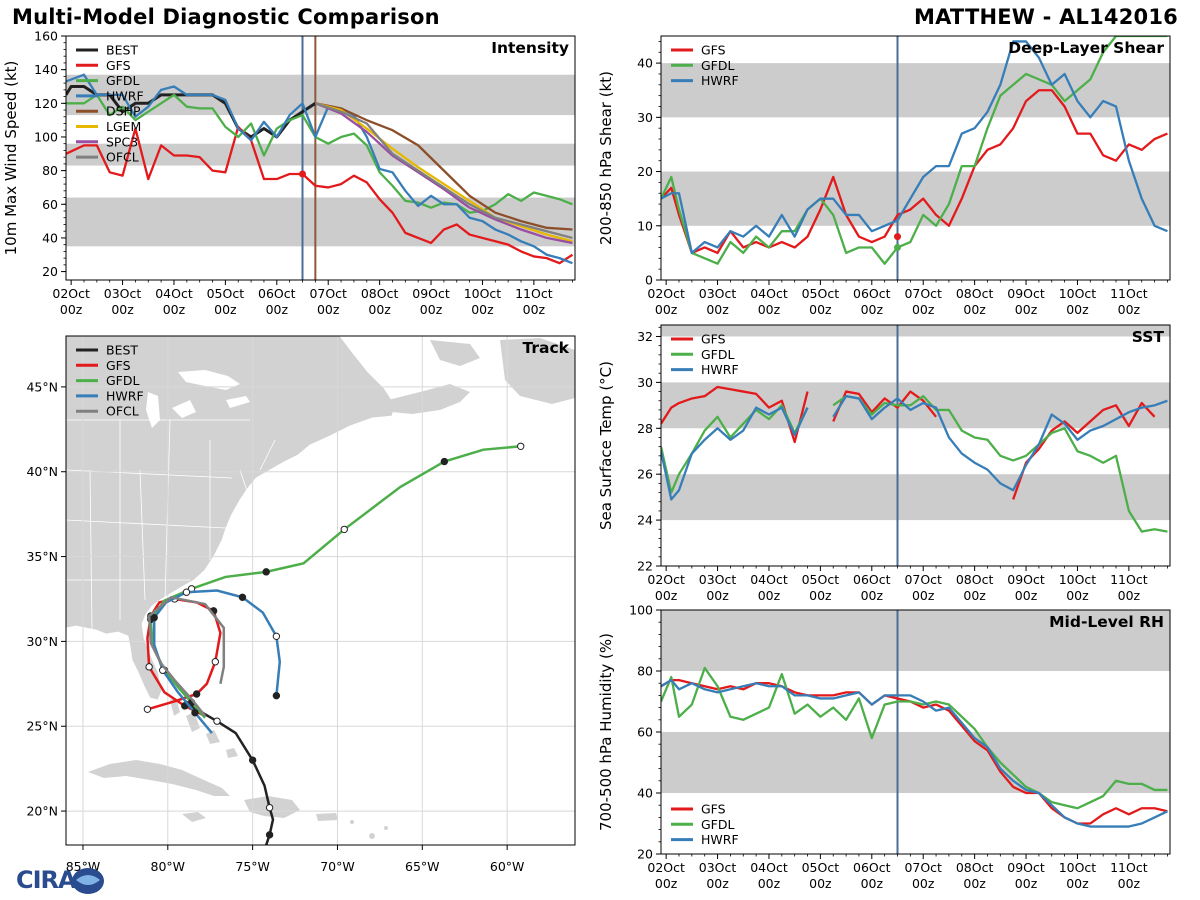 This screenshot has height=900, width=1200. What do you see at coordinates (118, 365) in the screenshot?
I see `track-legend-label-gfs: GFS` at bounding box center [118, 365].